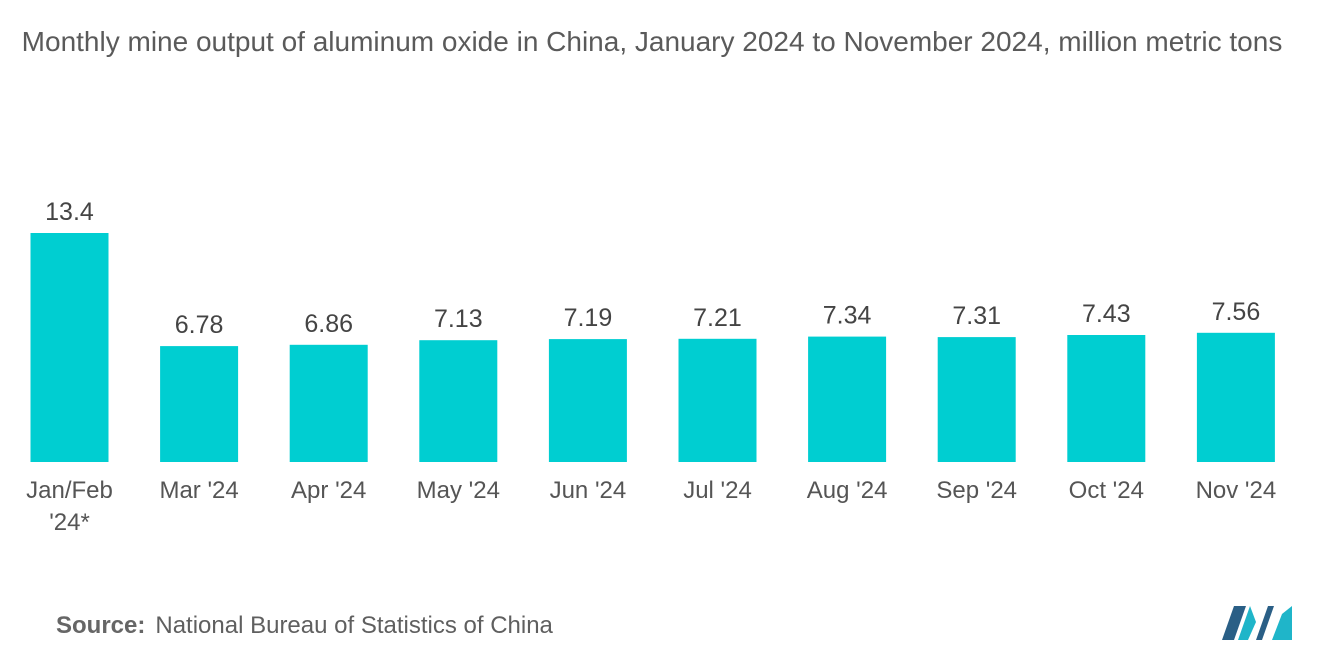 The height and width of the screenshot is (665, 1320). What do you see at coordinates (1236, 490) in the screenshot?
I see `x-tick-label: Nov '24` at bounding box center [1236, 490].